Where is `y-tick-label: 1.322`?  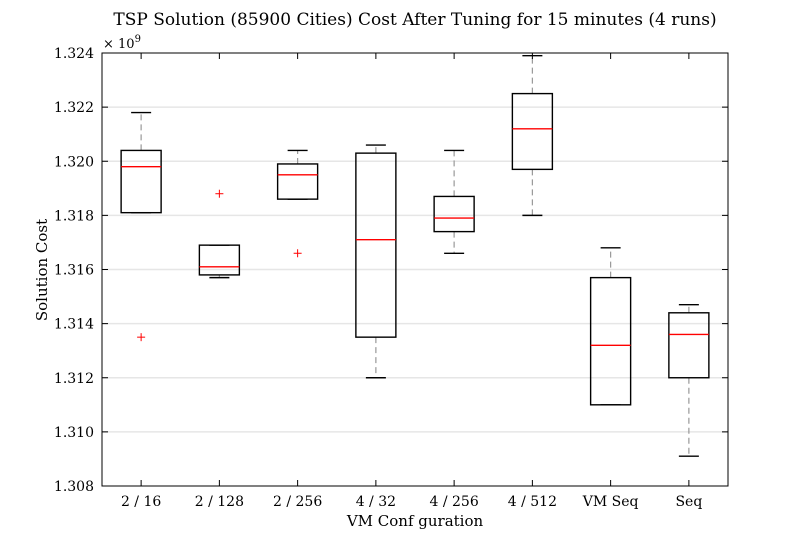 y-tick-label: 1.322 is located at coordinates (74, 108).